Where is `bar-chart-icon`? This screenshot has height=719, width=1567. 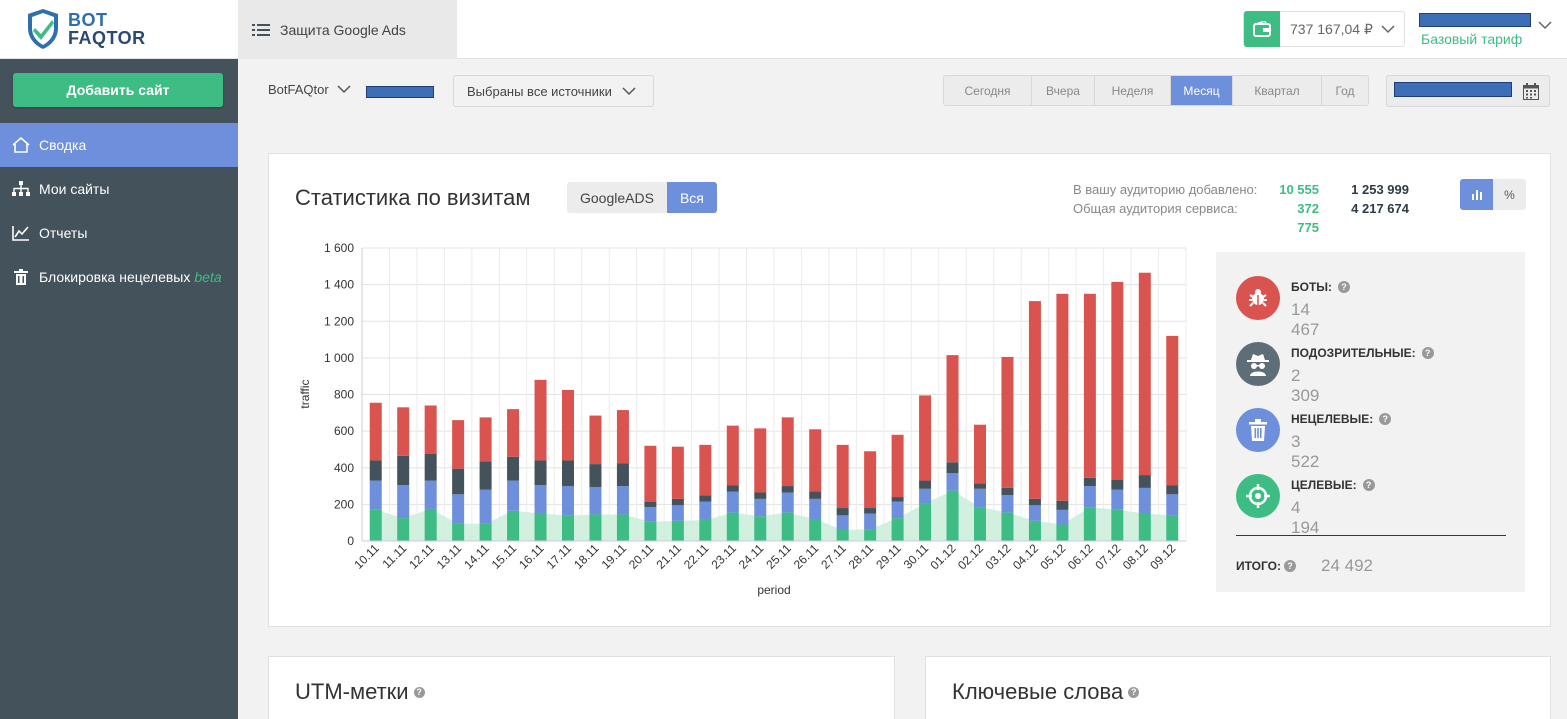
bar-chart-icon is located at coordinates (1476, 195).